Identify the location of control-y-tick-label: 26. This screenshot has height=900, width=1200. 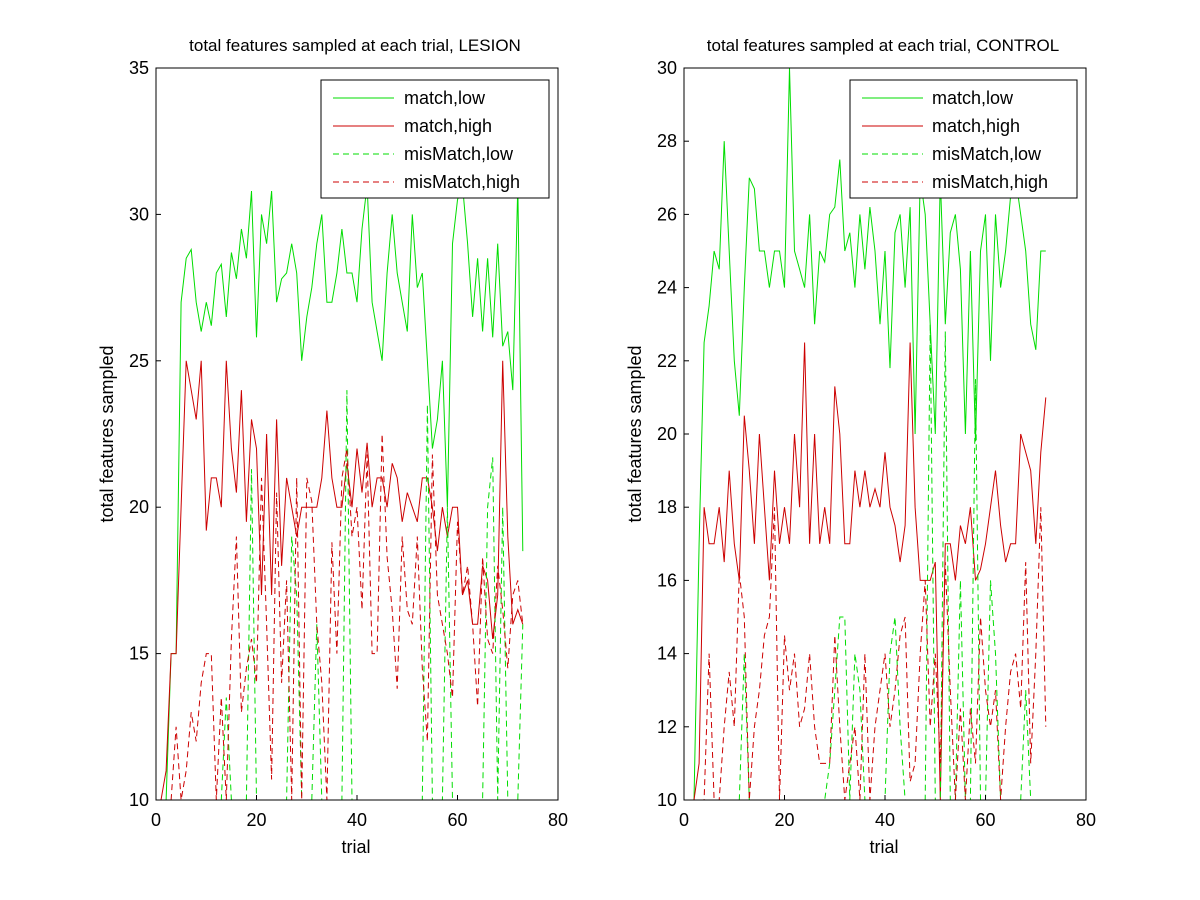
(667, 214).